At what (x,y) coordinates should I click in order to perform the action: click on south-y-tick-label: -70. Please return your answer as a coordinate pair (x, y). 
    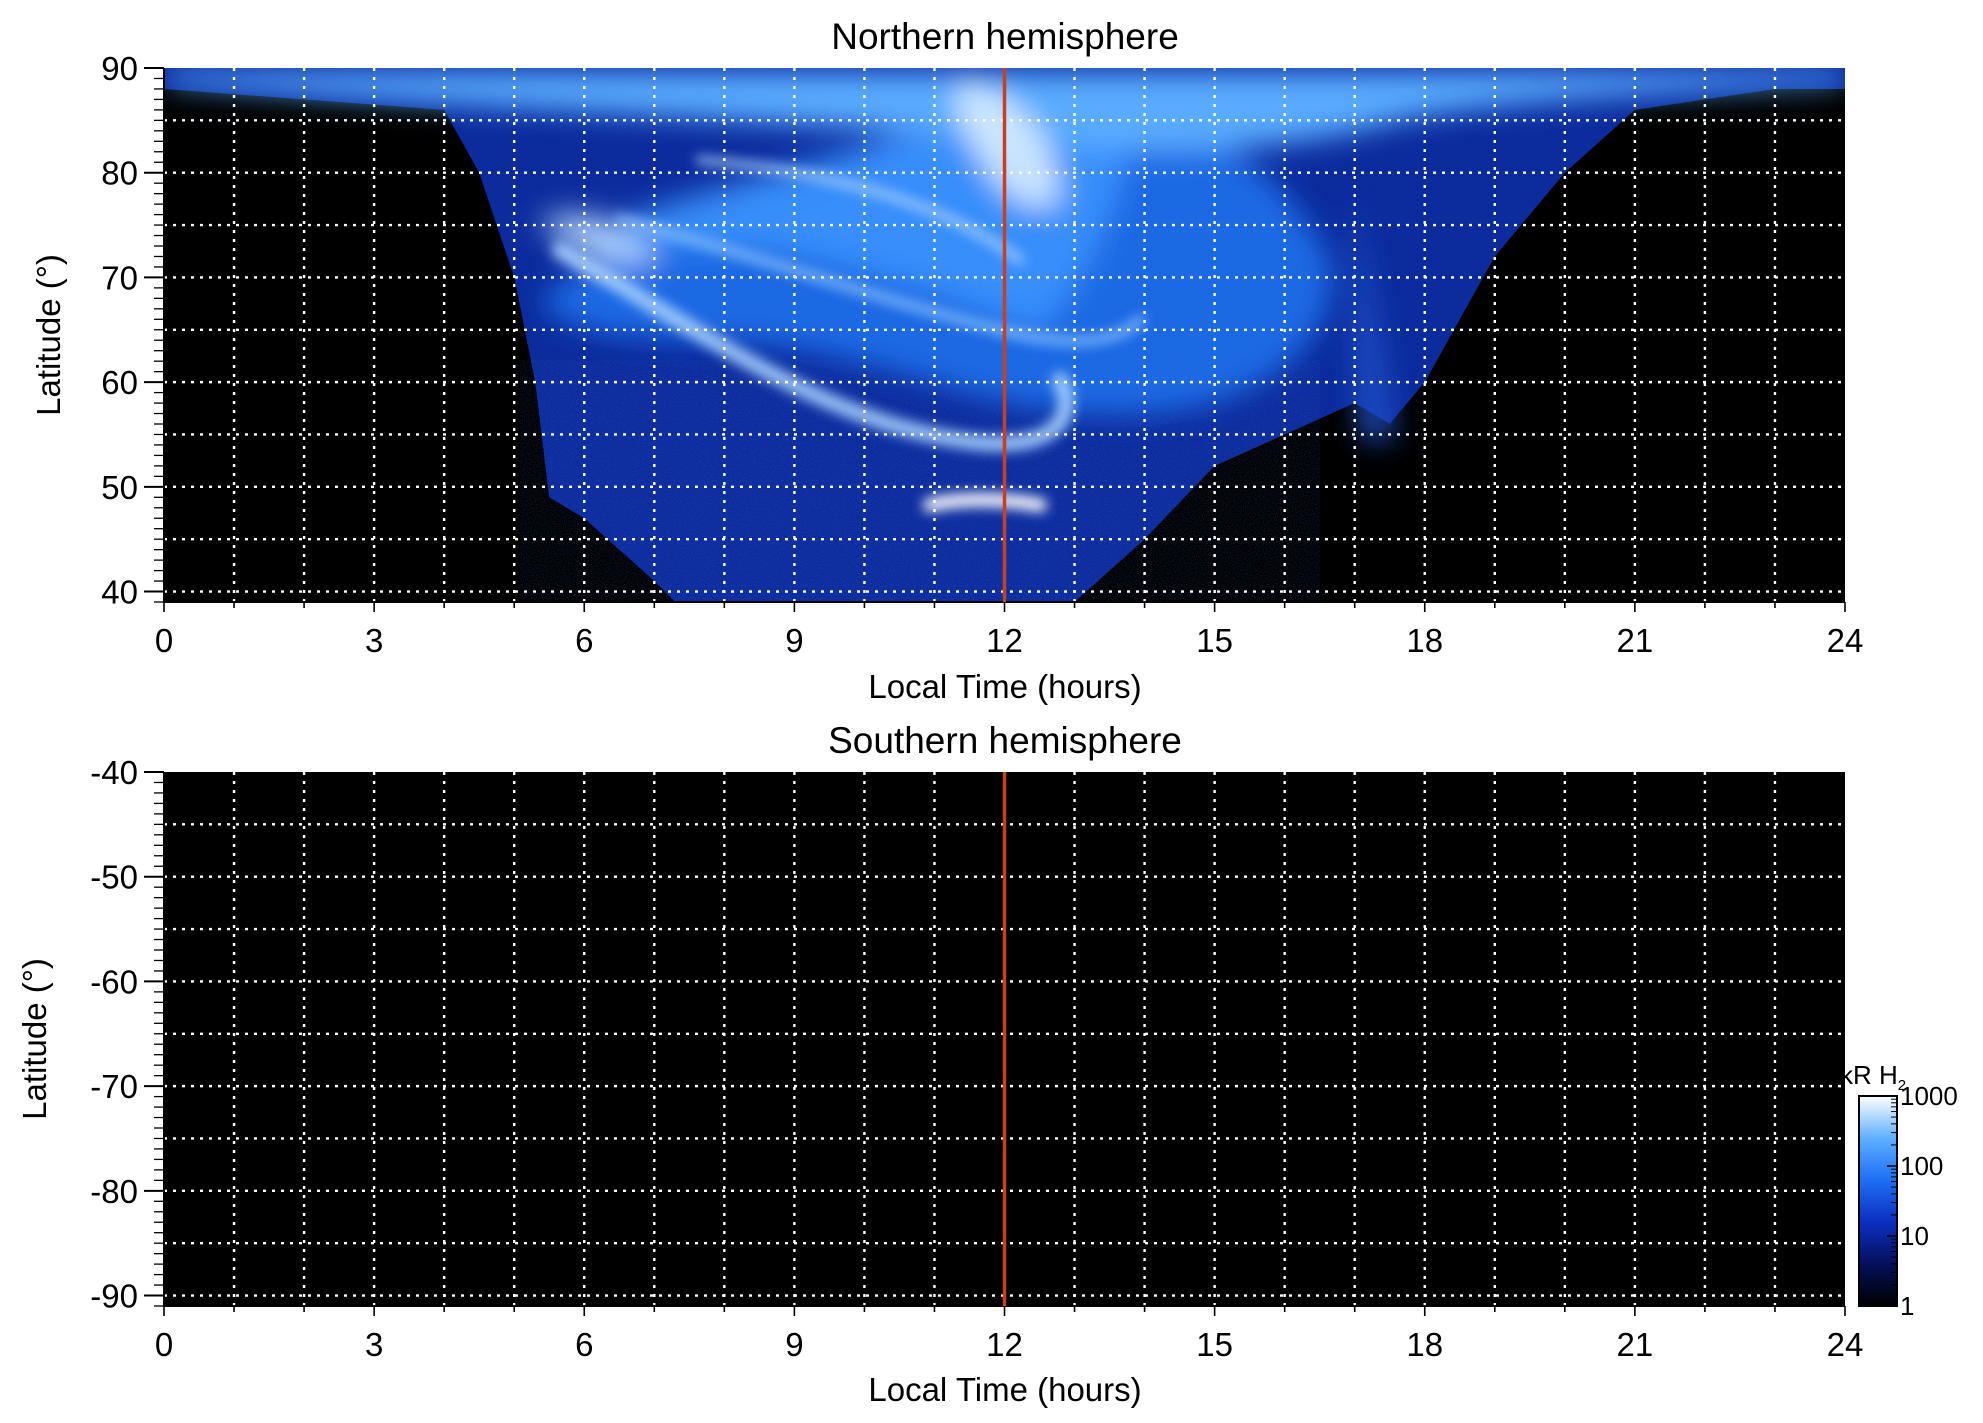
    Looking at the image, I should click on (114, 1086).